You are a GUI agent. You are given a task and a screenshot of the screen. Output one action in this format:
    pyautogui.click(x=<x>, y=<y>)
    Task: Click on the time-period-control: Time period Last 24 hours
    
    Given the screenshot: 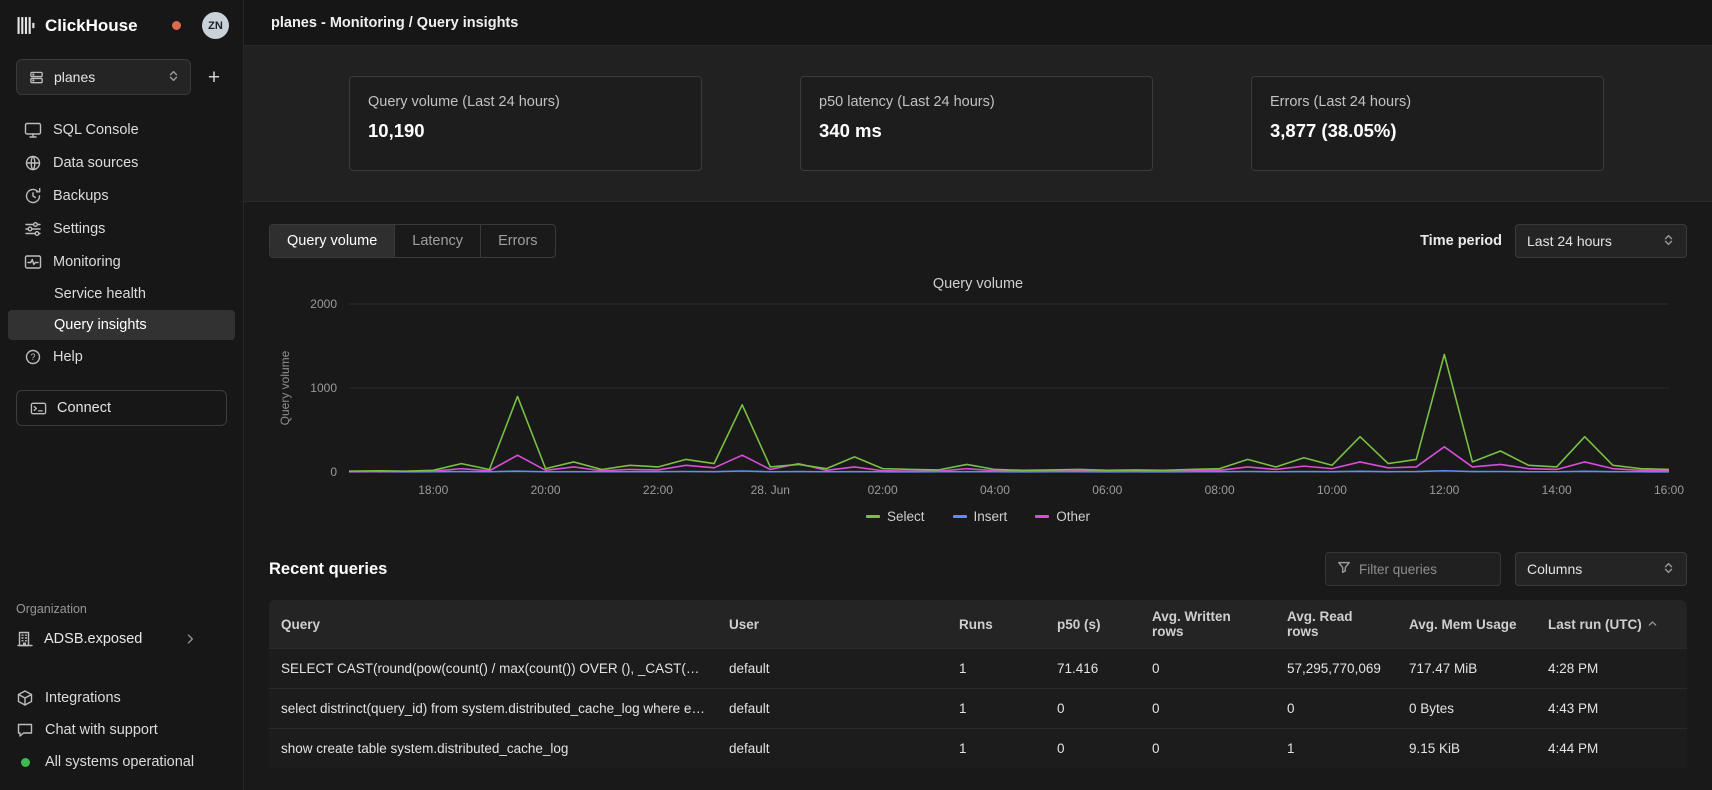 What is the action you would take?
    pyautogui.click(x=1553, y=241)
    